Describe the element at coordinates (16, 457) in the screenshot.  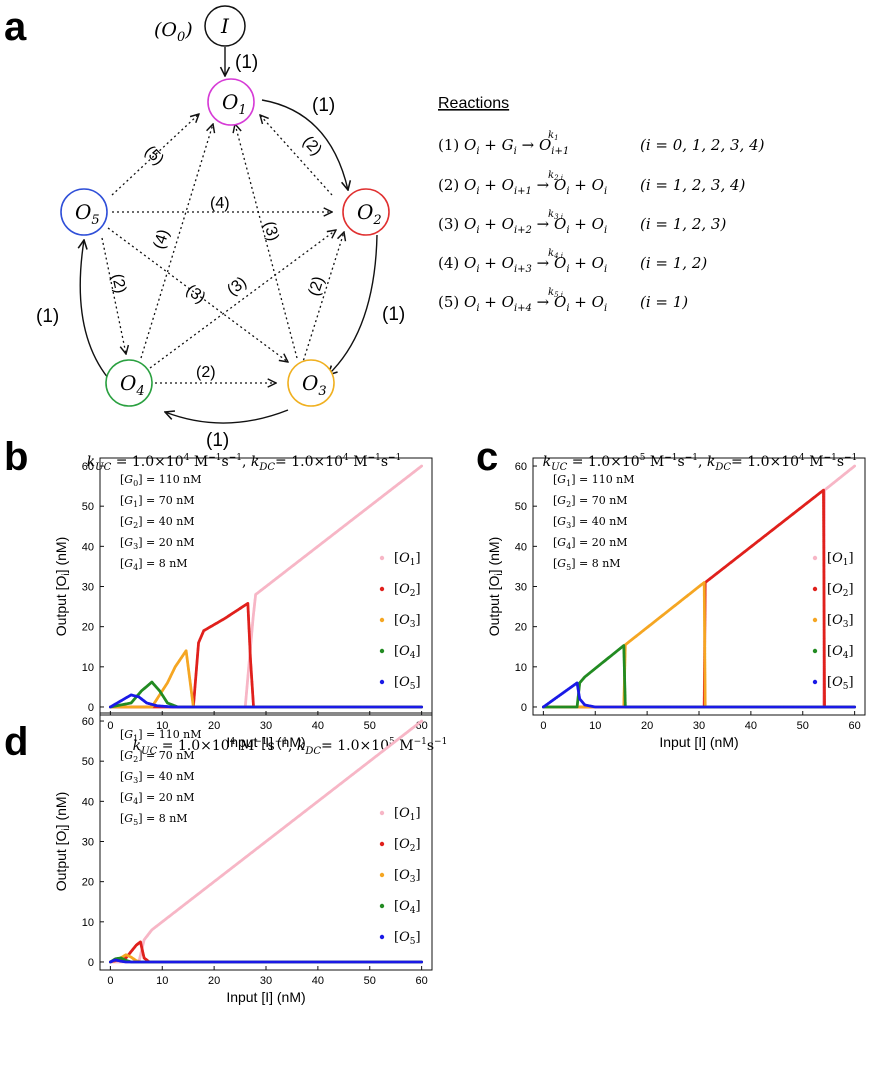
I see `panel-letter-b: b` at that location.